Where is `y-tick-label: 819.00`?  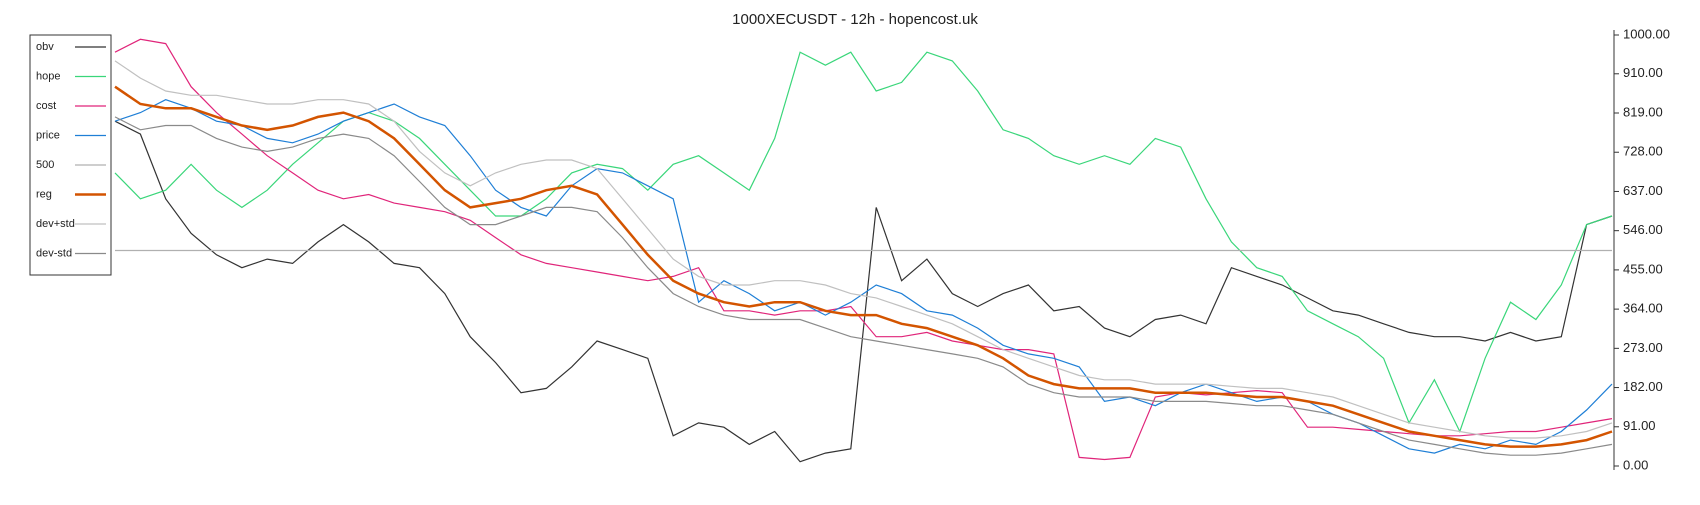
y-tick-label: 819.00 is located at coordinates (1643, 111).